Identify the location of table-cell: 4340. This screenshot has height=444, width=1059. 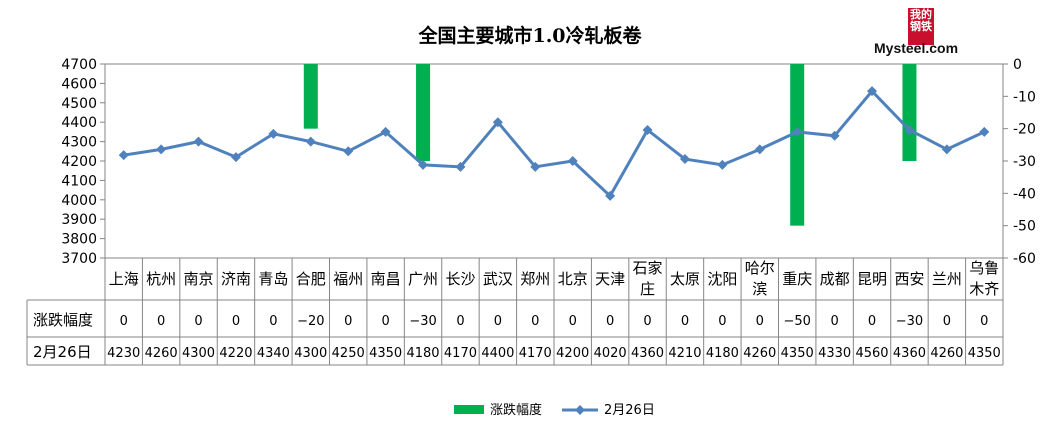
(273, 353).